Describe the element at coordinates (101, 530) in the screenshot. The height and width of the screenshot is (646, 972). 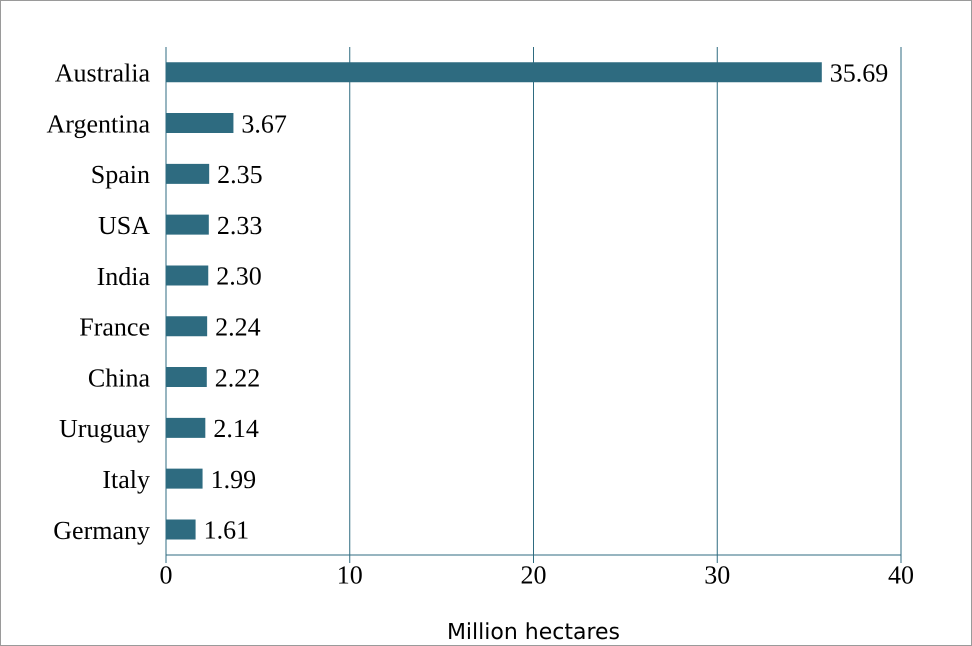
I see `y-tick-label: Germany` at that location.